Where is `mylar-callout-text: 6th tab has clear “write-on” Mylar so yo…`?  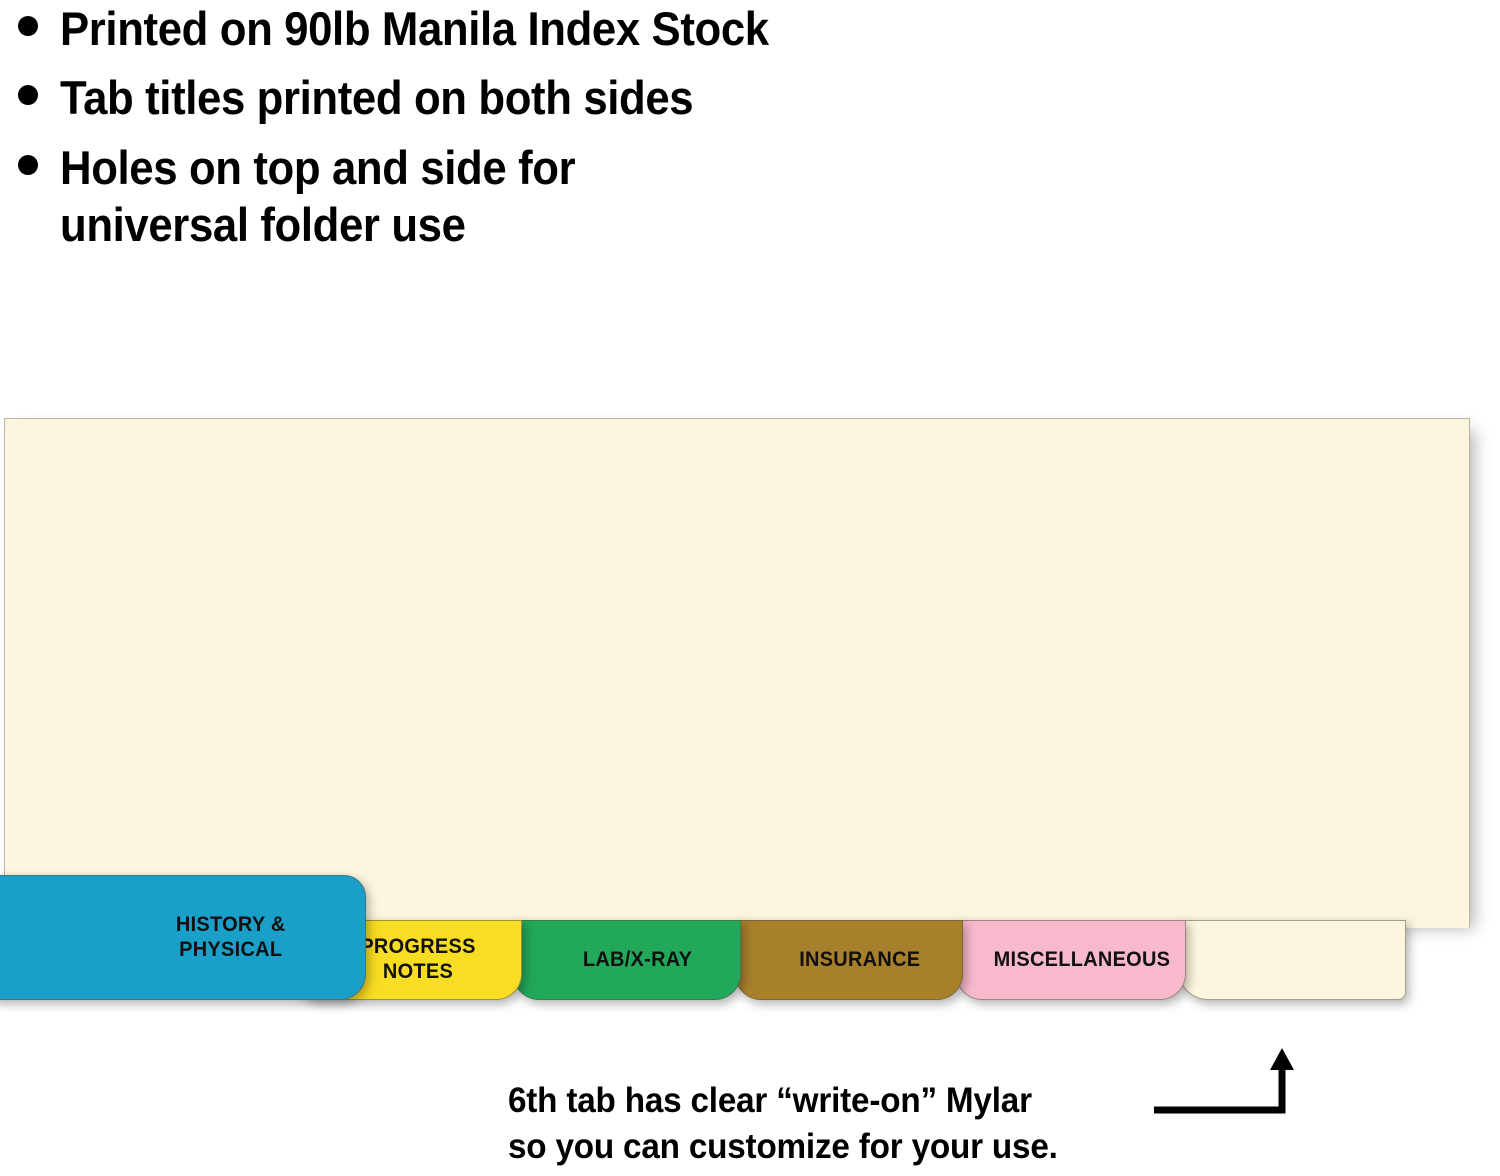
mylar-callout-text: 6th tab has clear “write-on” Mylar so yo… is located at coordinates (783, 1123).